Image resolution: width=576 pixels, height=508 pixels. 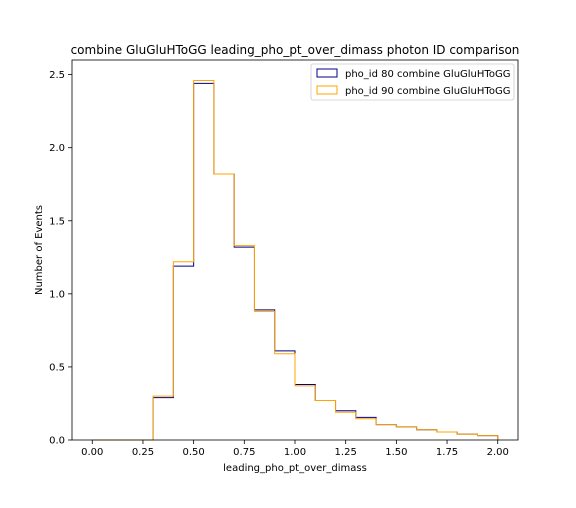 What do you see at coordinates (57, 75) in the screenshot?
I see `y-tick-label: 2.5` at bounding box center [57, 75].